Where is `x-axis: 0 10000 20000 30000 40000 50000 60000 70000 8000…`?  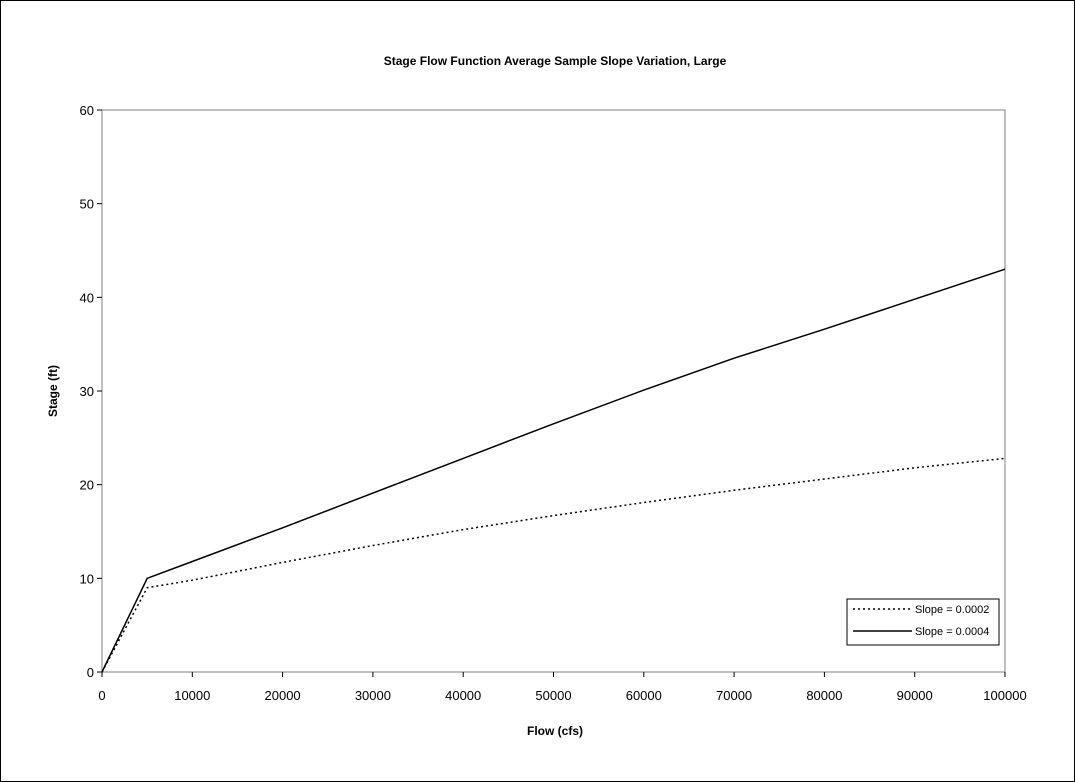 x-axis: 0 10000 20000 30000 40000 50000 60000 70000 8000… is located at coordinates (562, 687).